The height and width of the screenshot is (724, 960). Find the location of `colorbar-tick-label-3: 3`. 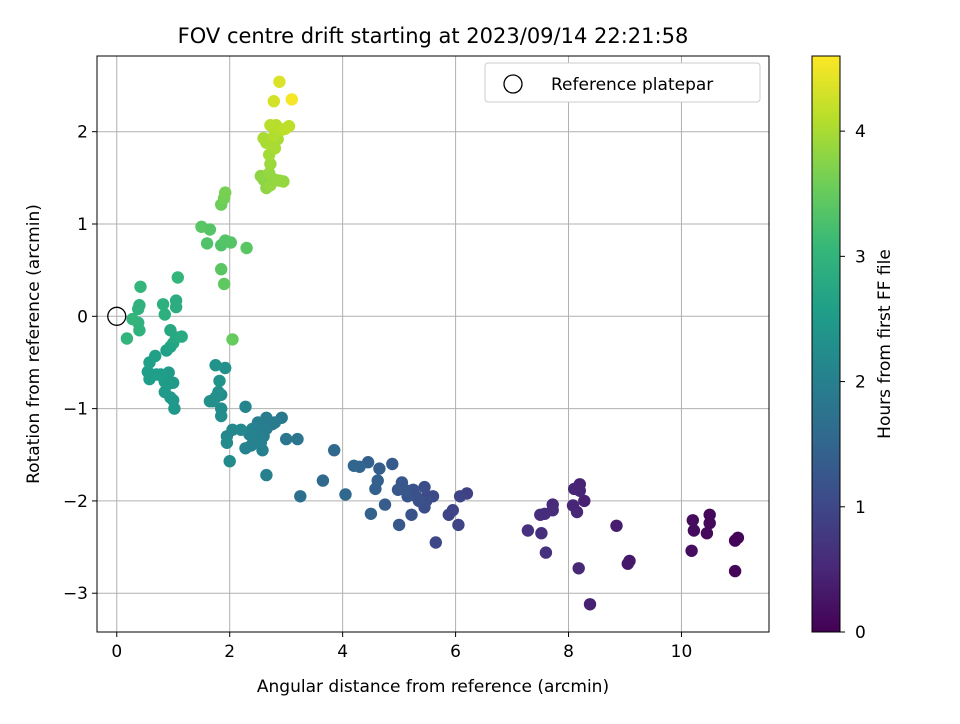

colorbar-tick-label-3: 3 is located at coordinates (860, 257).